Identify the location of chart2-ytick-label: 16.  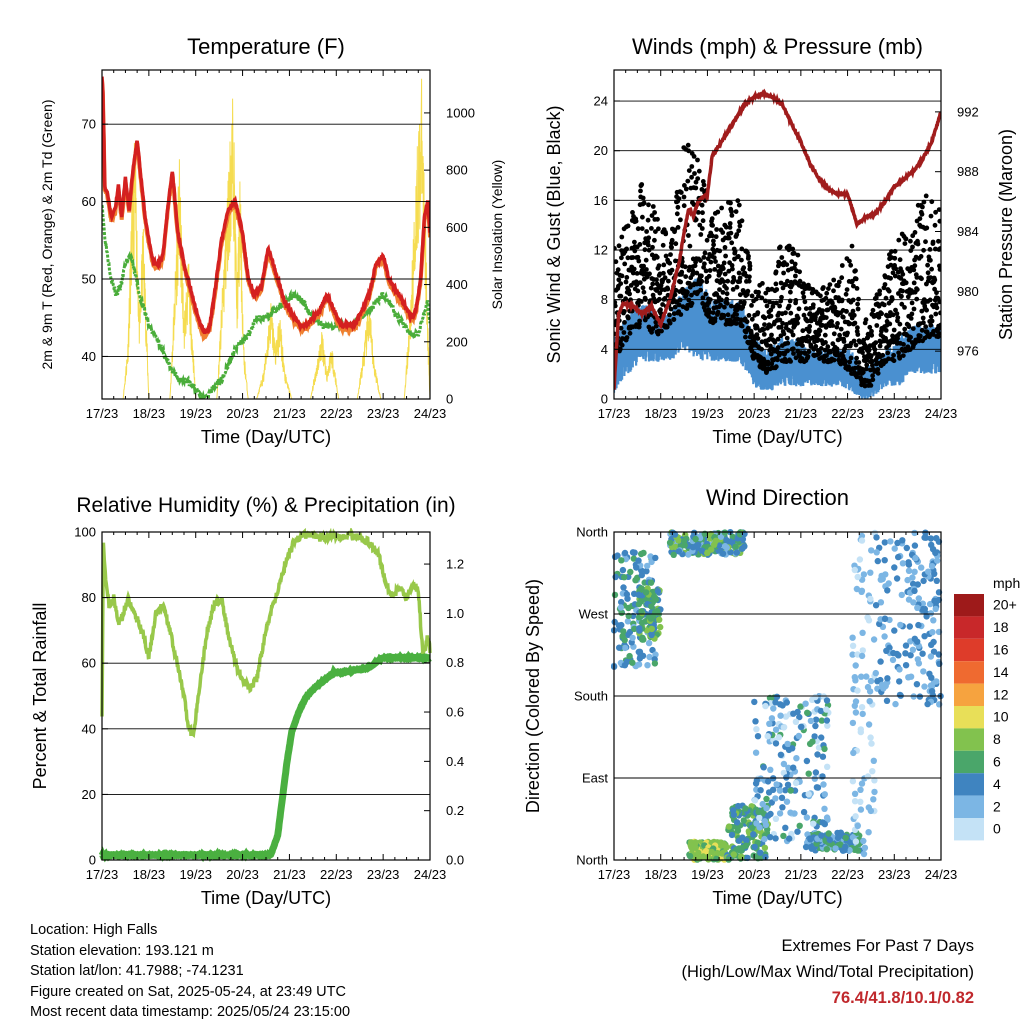
(601, 200).